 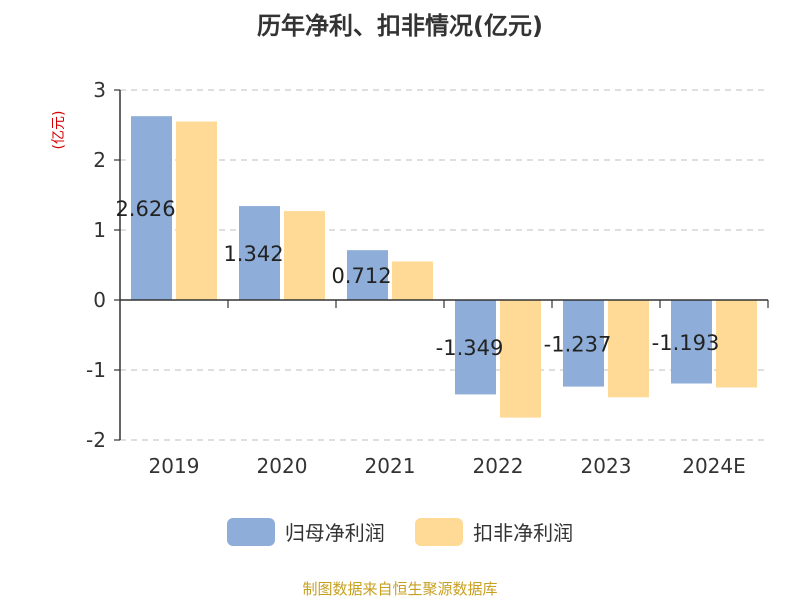 I want to click on legend: 归母净利润 扣非净利润, so click(x=400, y=534).